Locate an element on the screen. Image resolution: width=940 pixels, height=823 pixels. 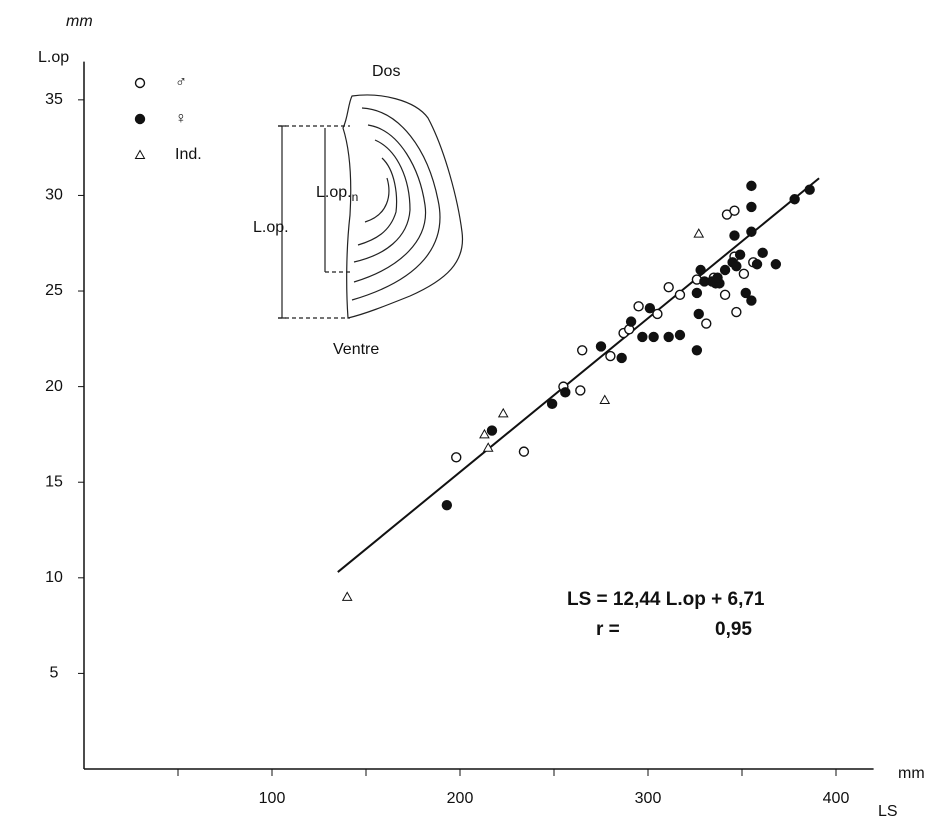
y-tick-label: 10 is located at coordinates (54, 577).